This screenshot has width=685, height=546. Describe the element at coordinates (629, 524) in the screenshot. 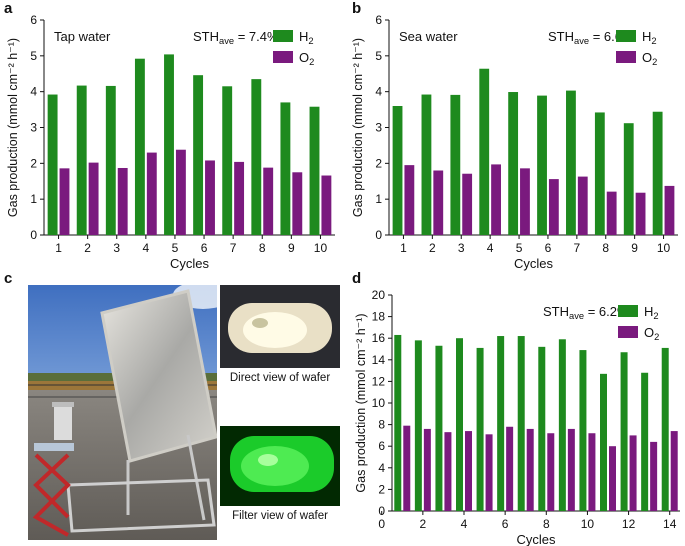

I see `x-tick-label: 12` at that location.